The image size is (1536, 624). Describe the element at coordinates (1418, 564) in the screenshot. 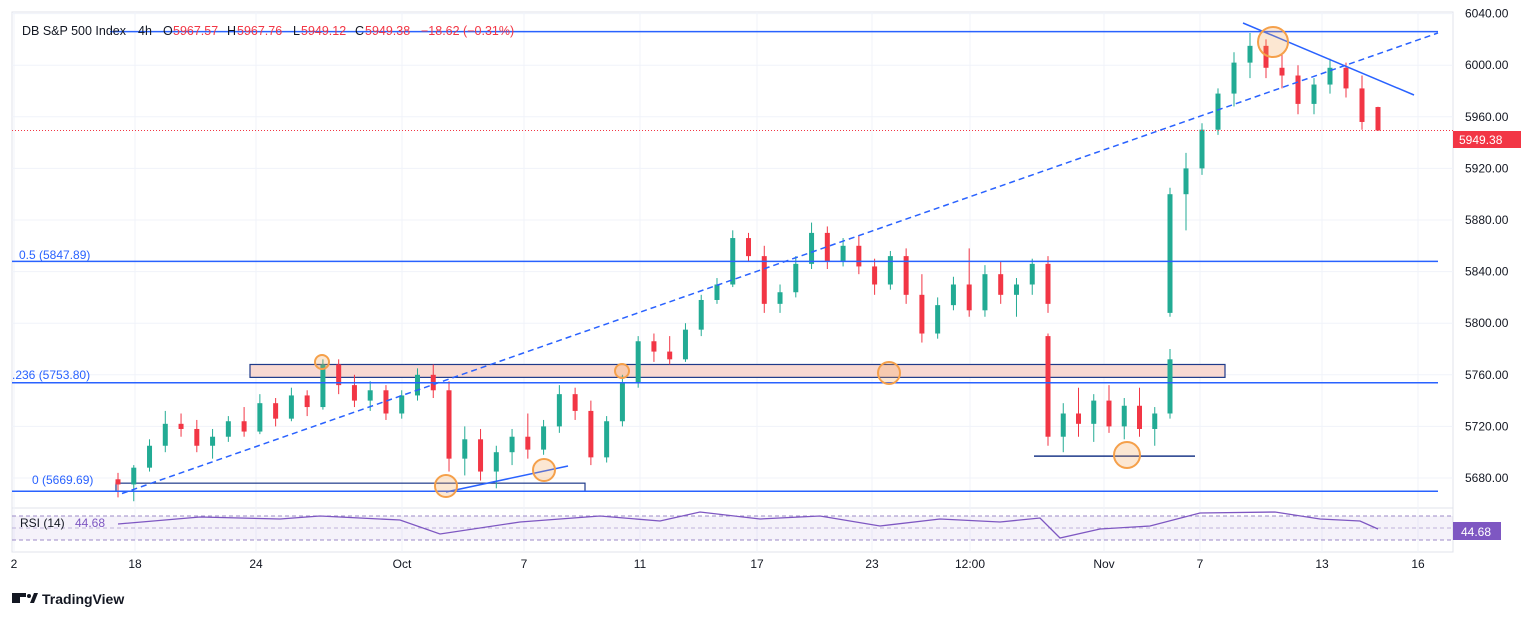

I see `x-tick-label: 16` at that location.